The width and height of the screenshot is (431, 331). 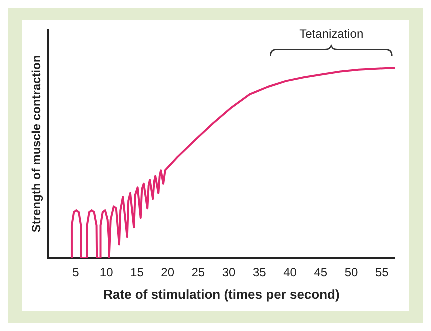 I want to click on x-tick-label: 30, so click(x=229, y=273).